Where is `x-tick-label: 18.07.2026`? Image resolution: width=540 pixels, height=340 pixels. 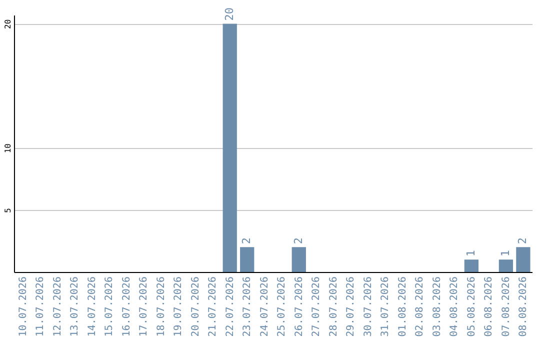 x-tick-label: 18.07.2026 is located at coordinates (161, 306).